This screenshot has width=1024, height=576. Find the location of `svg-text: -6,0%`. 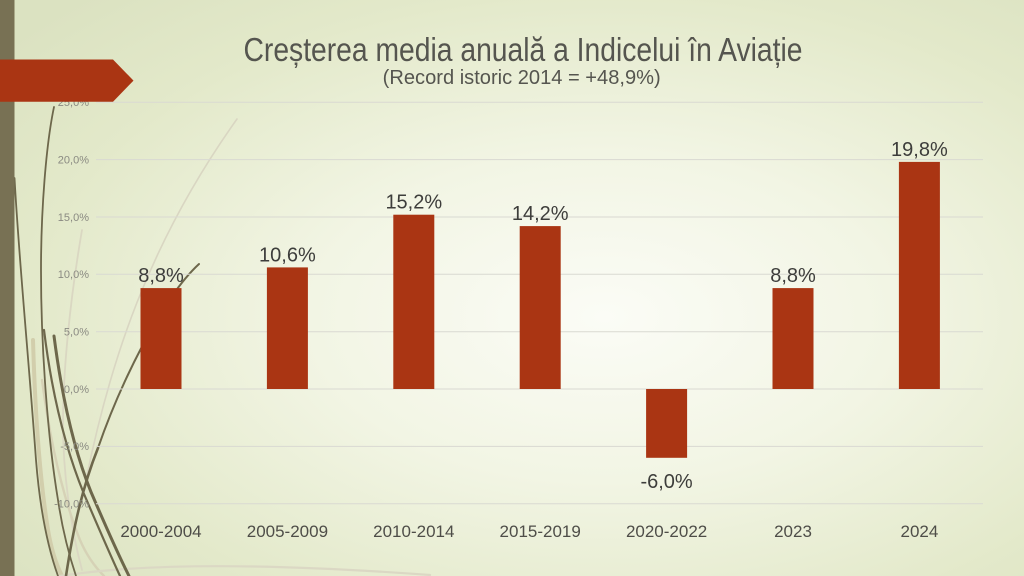

svg-text: -6,0% is located at coordinates (666, 482).